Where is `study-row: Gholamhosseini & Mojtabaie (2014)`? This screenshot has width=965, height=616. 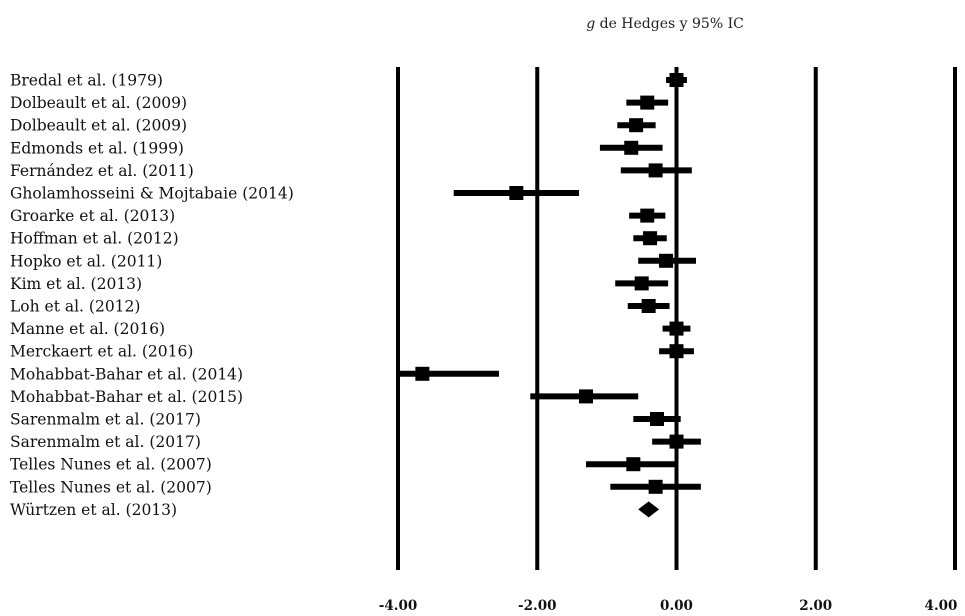 study-row: Gholamhosseini & Mojtabaie (2014) is located at coordinates (295, 194).